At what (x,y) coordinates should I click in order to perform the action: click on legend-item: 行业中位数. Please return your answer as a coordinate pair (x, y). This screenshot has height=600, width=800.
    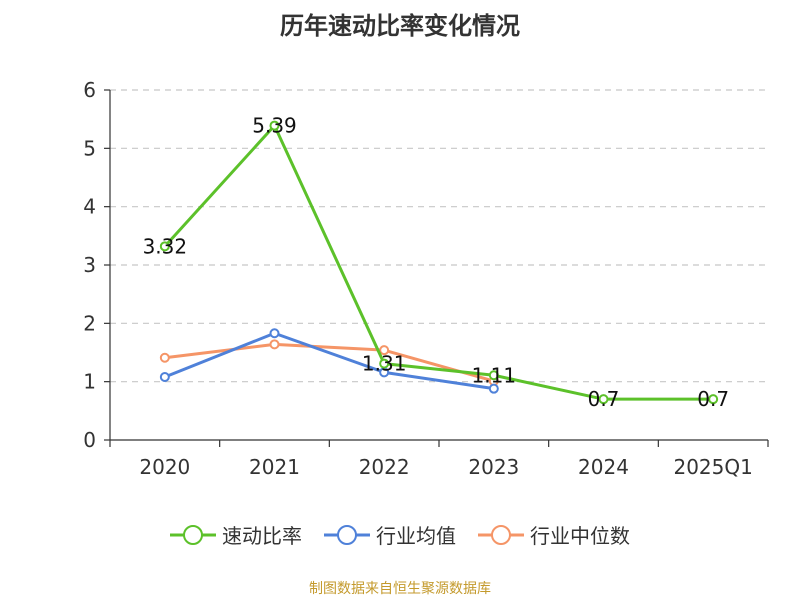
    Looking at the image, I should click on (554, 534).